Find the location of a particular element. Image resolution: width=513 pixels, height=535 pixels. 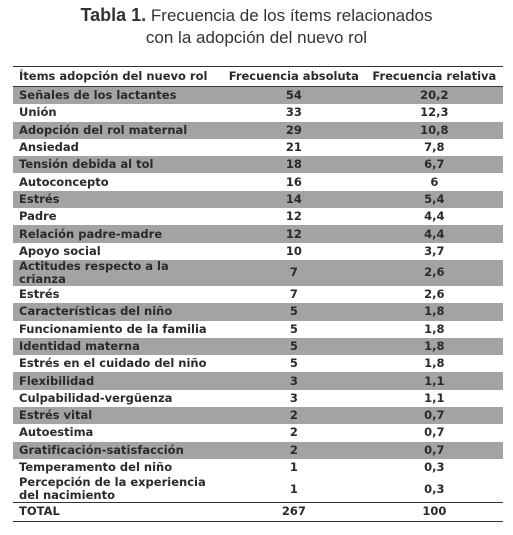

cell-item: Culpabilidad-vergüenza is located at coordinates (96, 397).